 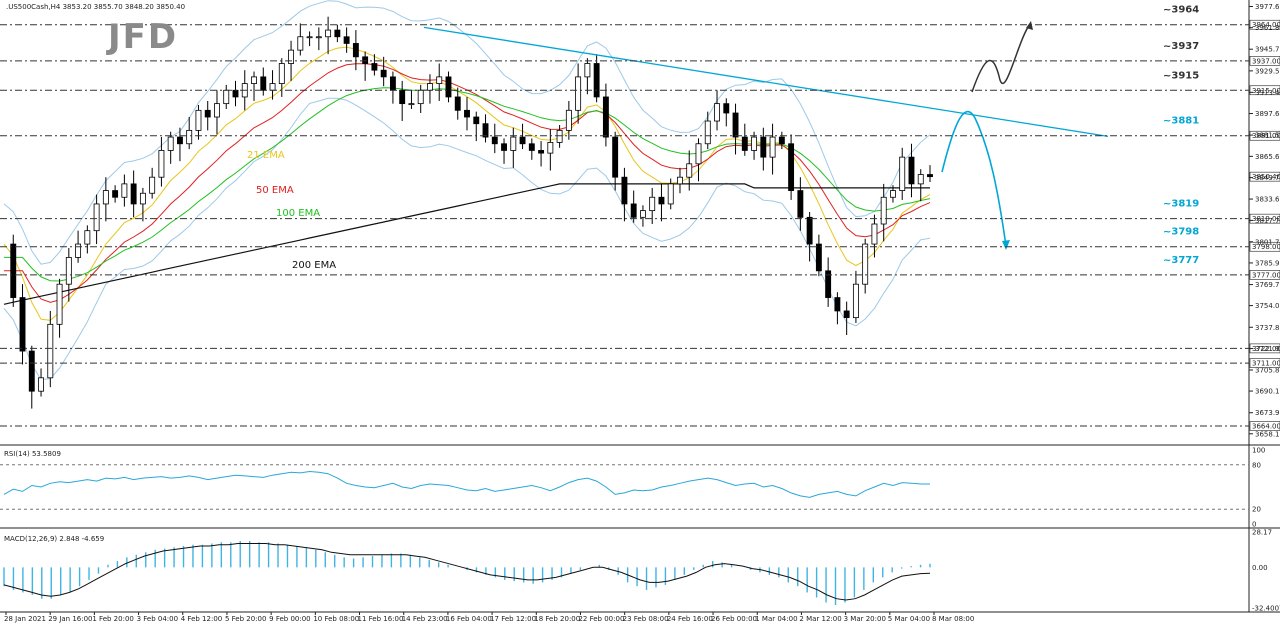 I want to click on macd-signal-line, so click(x=467, y=572).